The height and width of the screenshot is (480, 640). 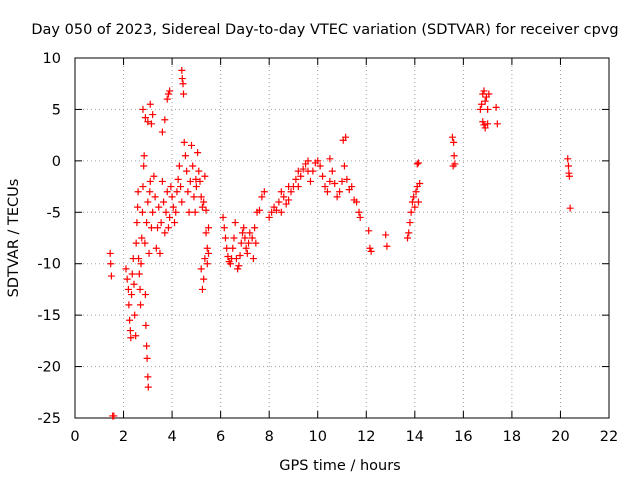 What do you see at coordinates (171, 437) in the screenshot?
I see `x-tick-label: 4` at bounding box center [171, 437].